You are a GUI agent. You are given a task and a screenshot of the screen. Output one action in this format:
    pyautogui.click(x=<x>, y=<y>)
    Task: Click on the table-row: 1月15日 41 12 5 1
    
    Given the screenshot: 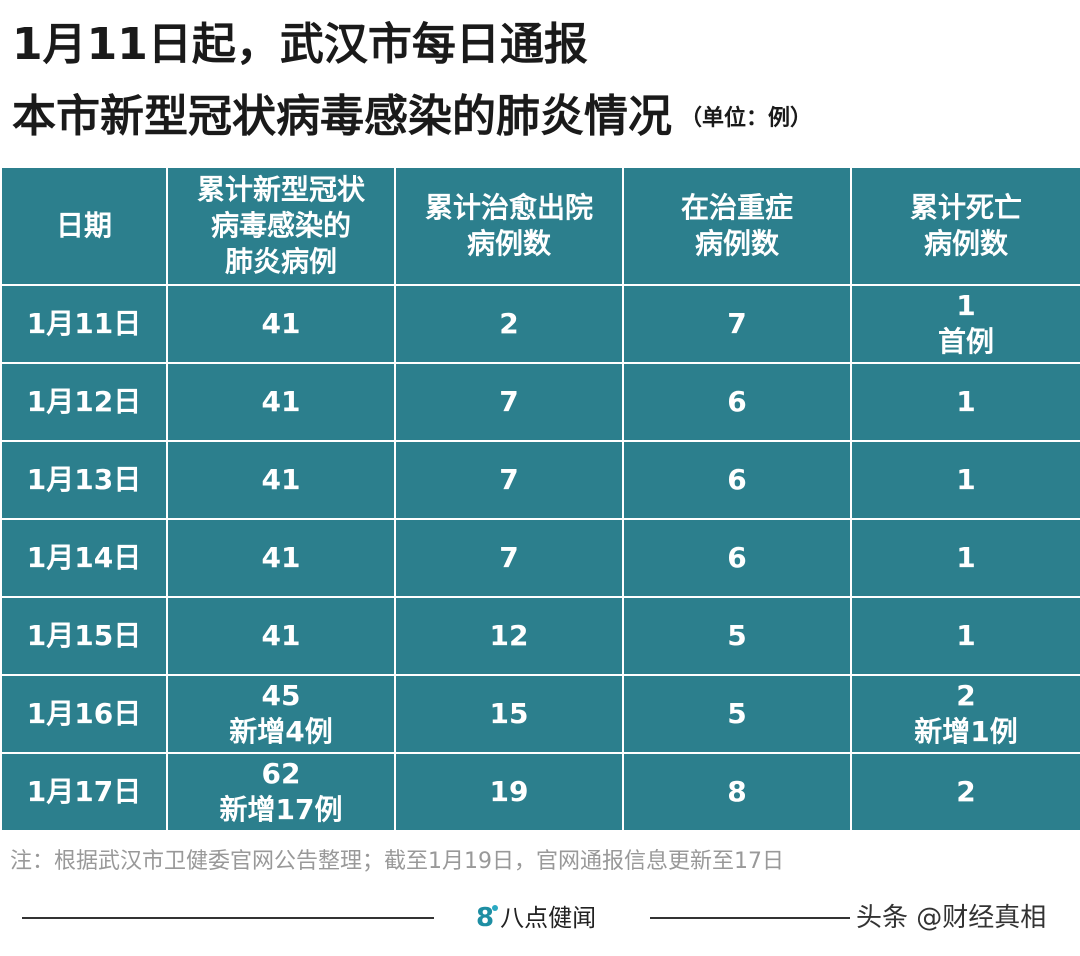 What is the action you would take?
    pyautogui.click(x=540, y=636)
    